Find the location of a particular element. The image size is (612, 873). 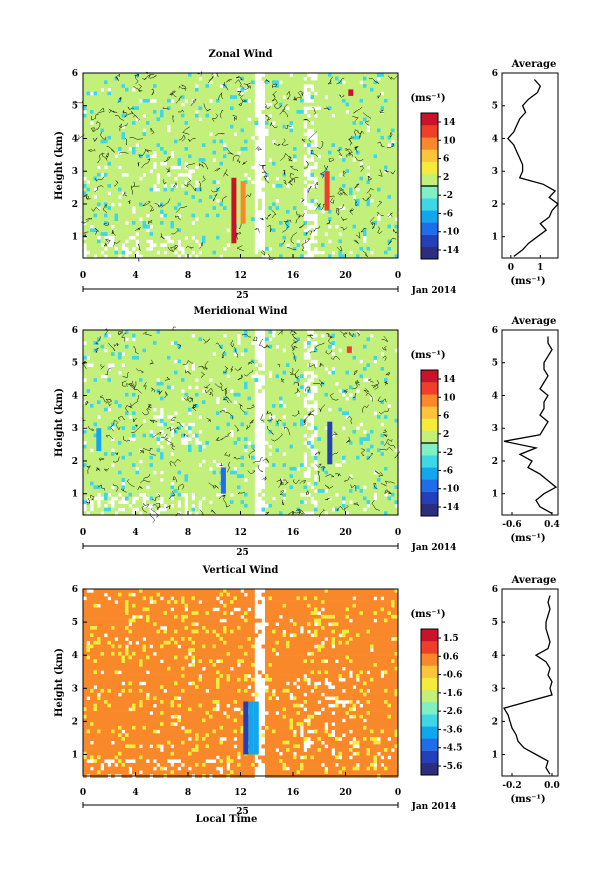

colorbar-tick-label: -0.6 is located at coordinates (452, 676).